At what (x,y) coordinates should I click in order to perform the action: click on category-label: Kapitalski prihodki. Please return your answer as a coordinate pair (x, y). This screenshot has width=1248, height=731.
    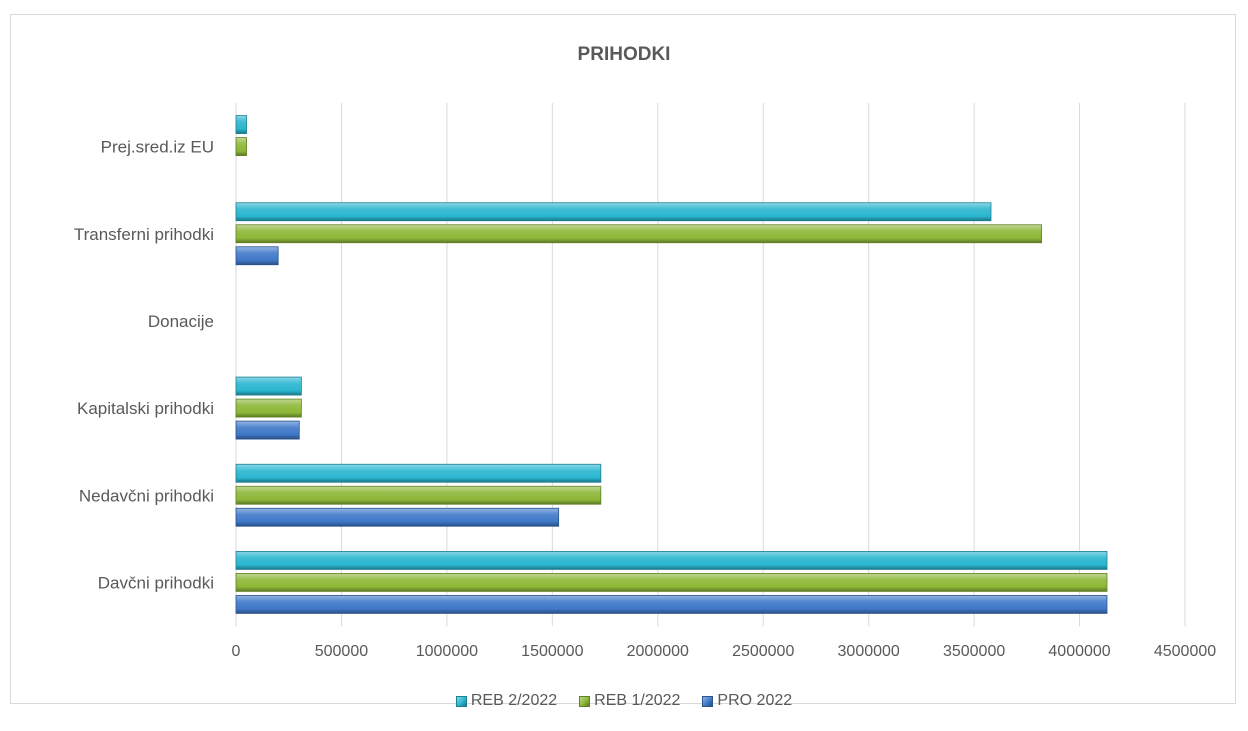
    Looking at the image, I should click on (145, 408).